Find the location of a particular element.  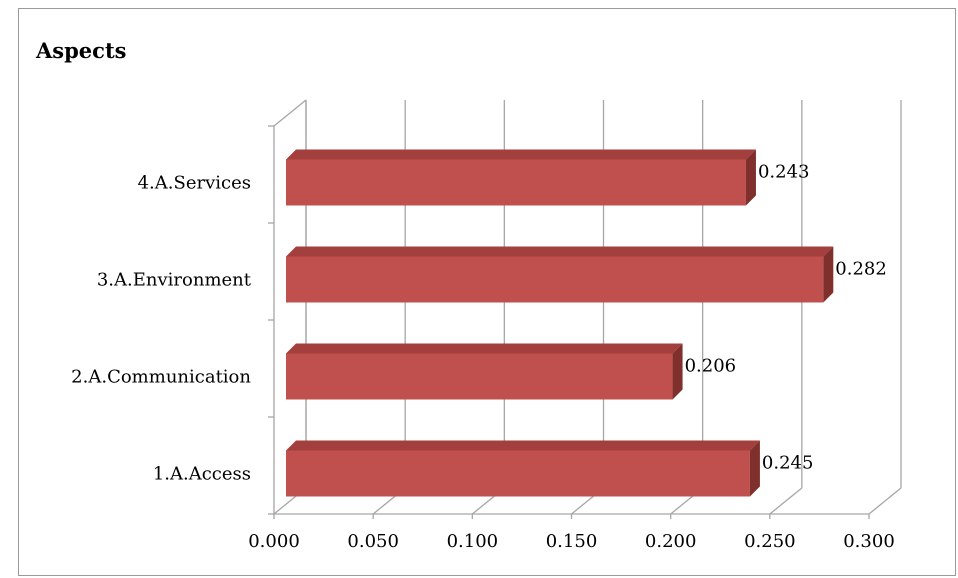

category-label: 2.A.Communication is located at coordinates (161, 377).